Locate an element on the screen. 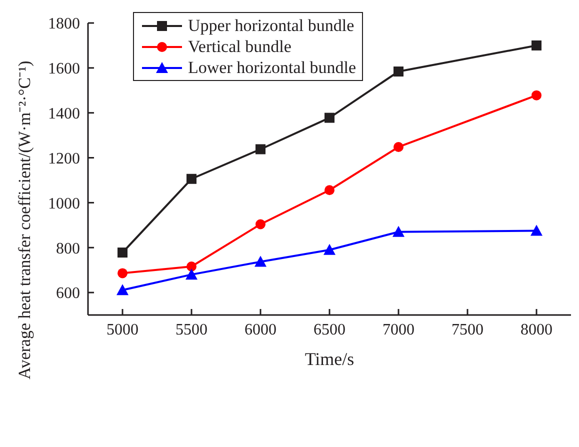 The width and height of the screenshot is (579, 447). x-tick-label: 5500 is located at coordinates (192, 329).